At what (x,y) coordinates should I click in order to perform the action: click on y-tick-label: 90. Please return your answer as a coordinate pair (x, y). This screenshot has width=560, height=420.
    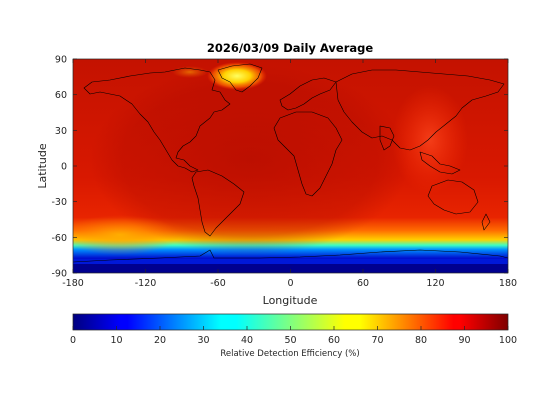
    Looking at the image, I should click on (61, 60).